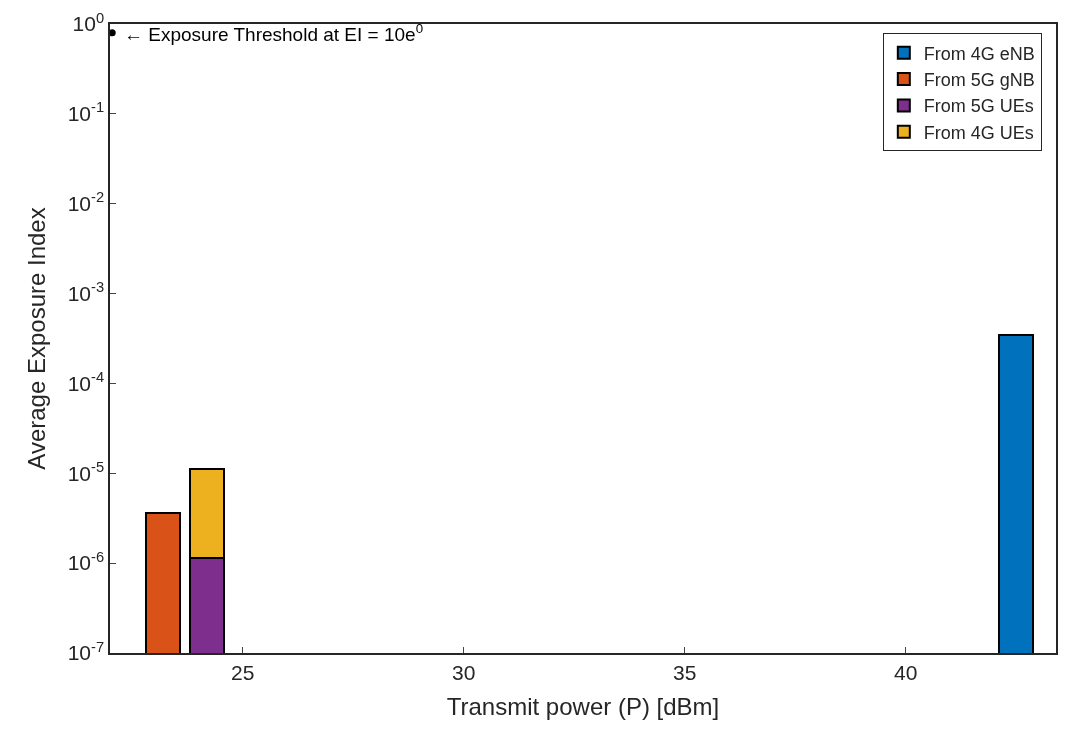  Describe the element at coordinates (37, 338) in the screenshot. I see `y-axis-title: Average Exposure Index` at that location.